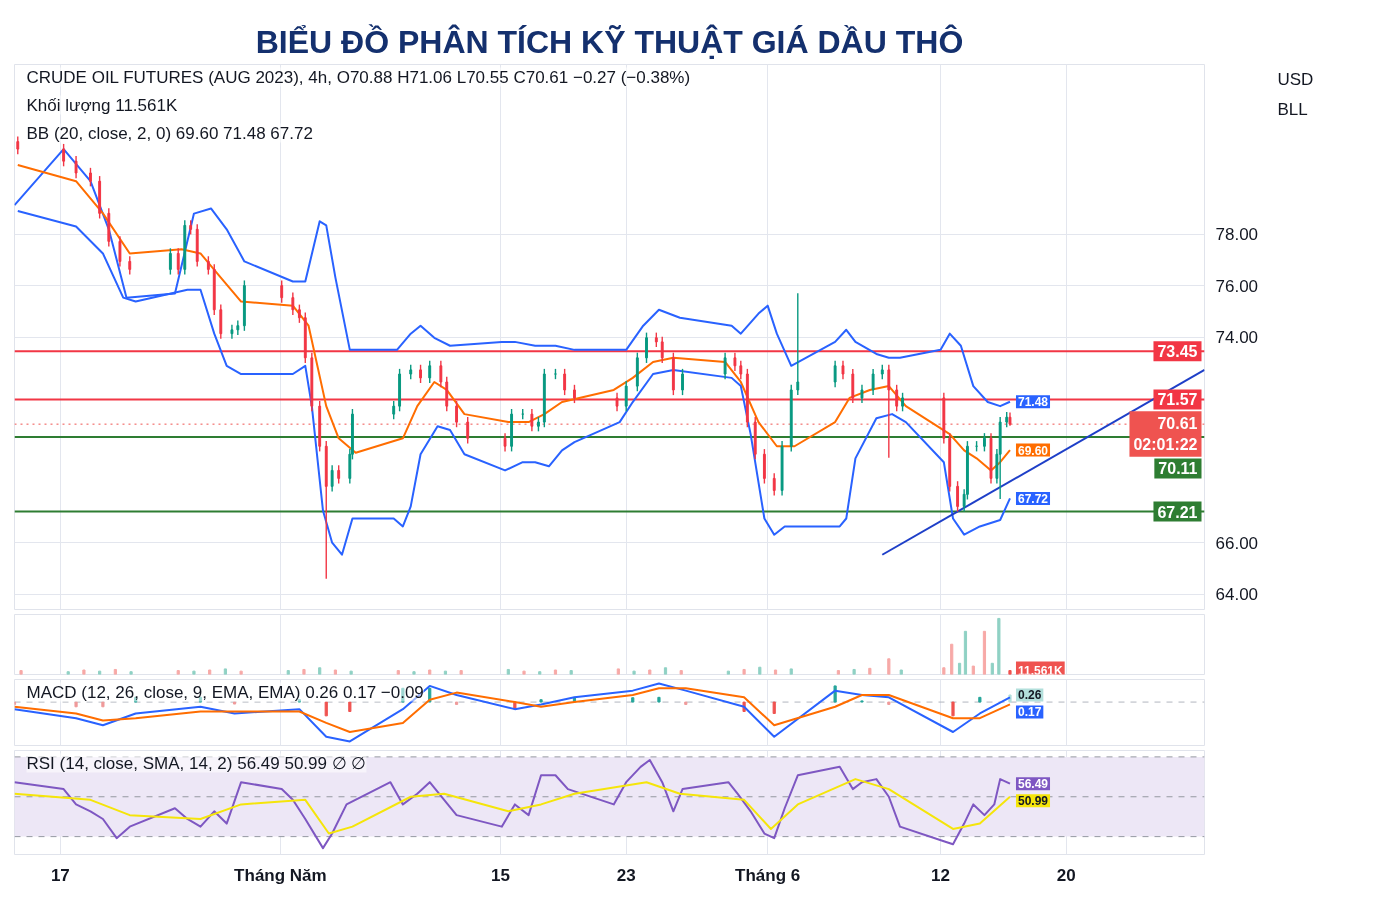 Image resolution: width=1380 pixels, height=903 pixels. Describe the element at coordinates (60, 875) in the screenshot. I see `x-tick-label: 17` at that location.